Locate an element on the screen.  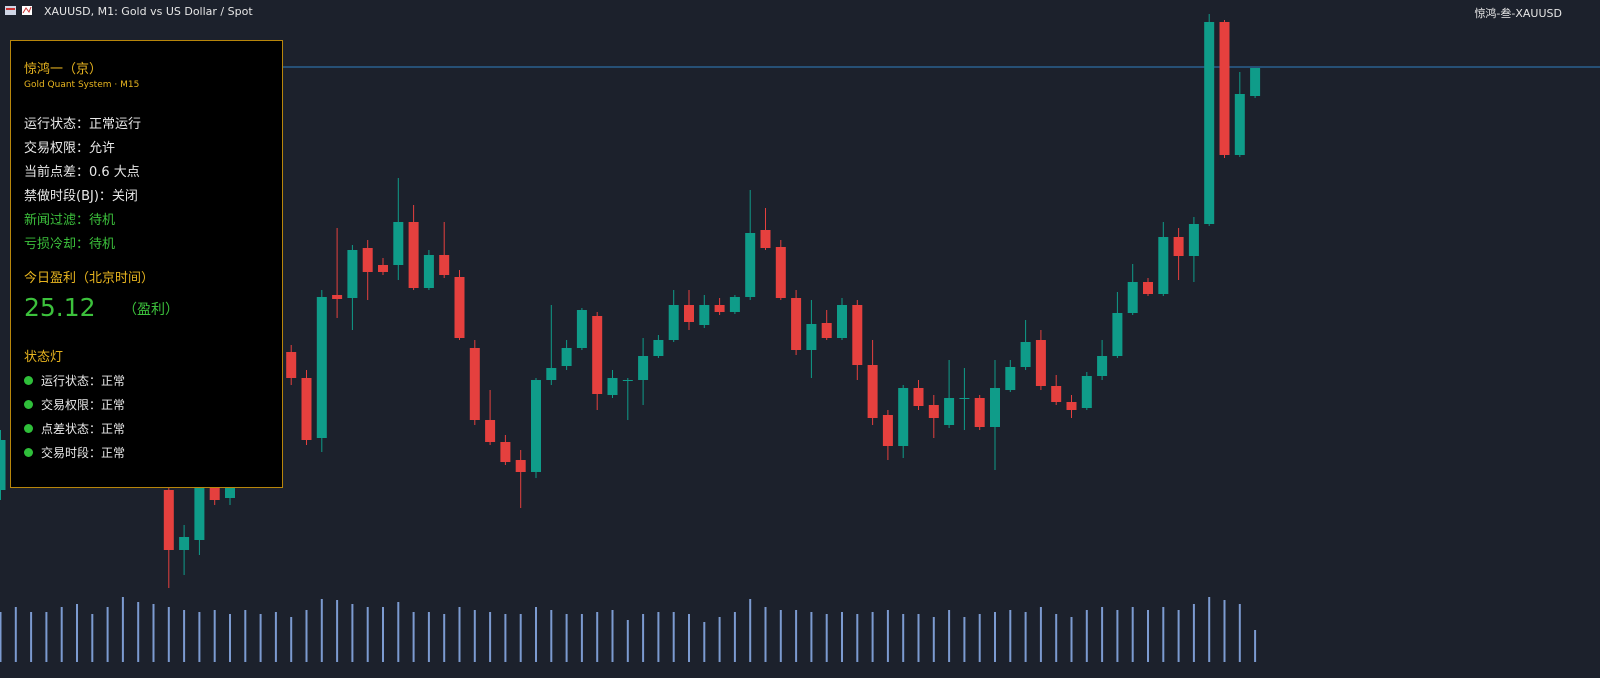
light: 运行状态：正常 is located at coordinates (74, 380).